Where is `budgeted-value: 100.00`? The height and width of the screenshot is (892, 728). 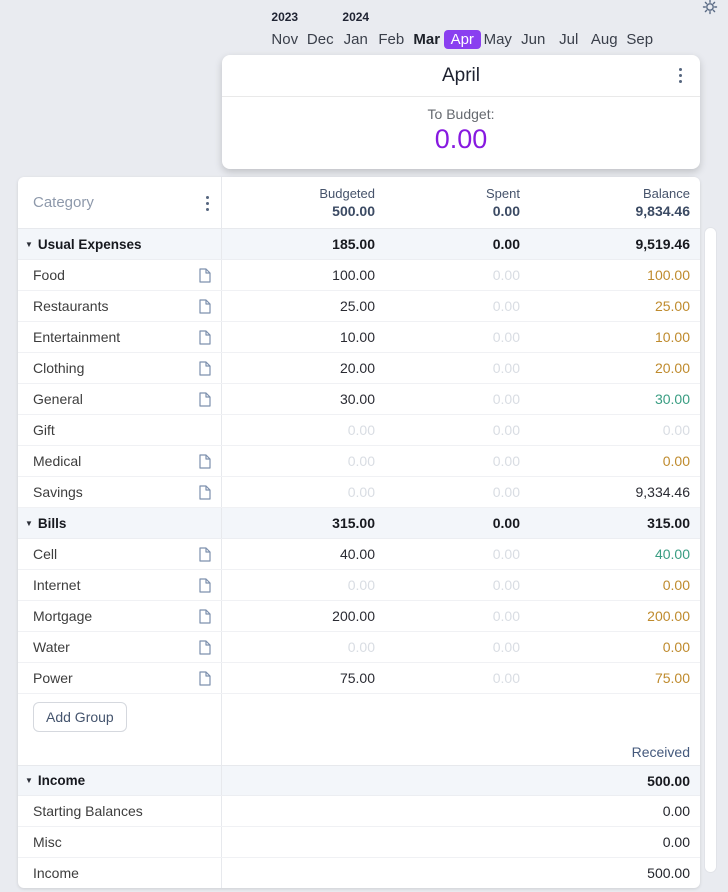
budgeted-value: 100.00 is located at coordinates (353, 275).